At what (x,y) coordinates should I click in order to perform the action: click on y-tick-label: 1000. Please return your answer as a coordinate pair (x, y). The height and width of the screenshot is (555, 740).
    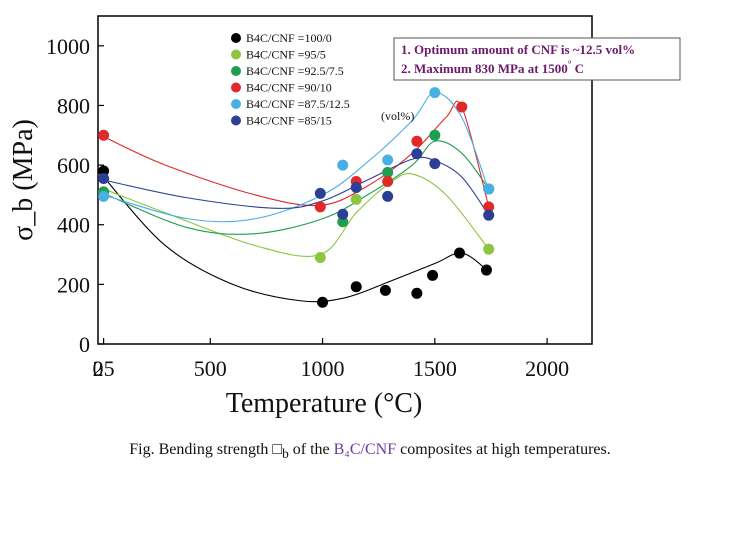
    Looking at the image, I should click on (68, 46).